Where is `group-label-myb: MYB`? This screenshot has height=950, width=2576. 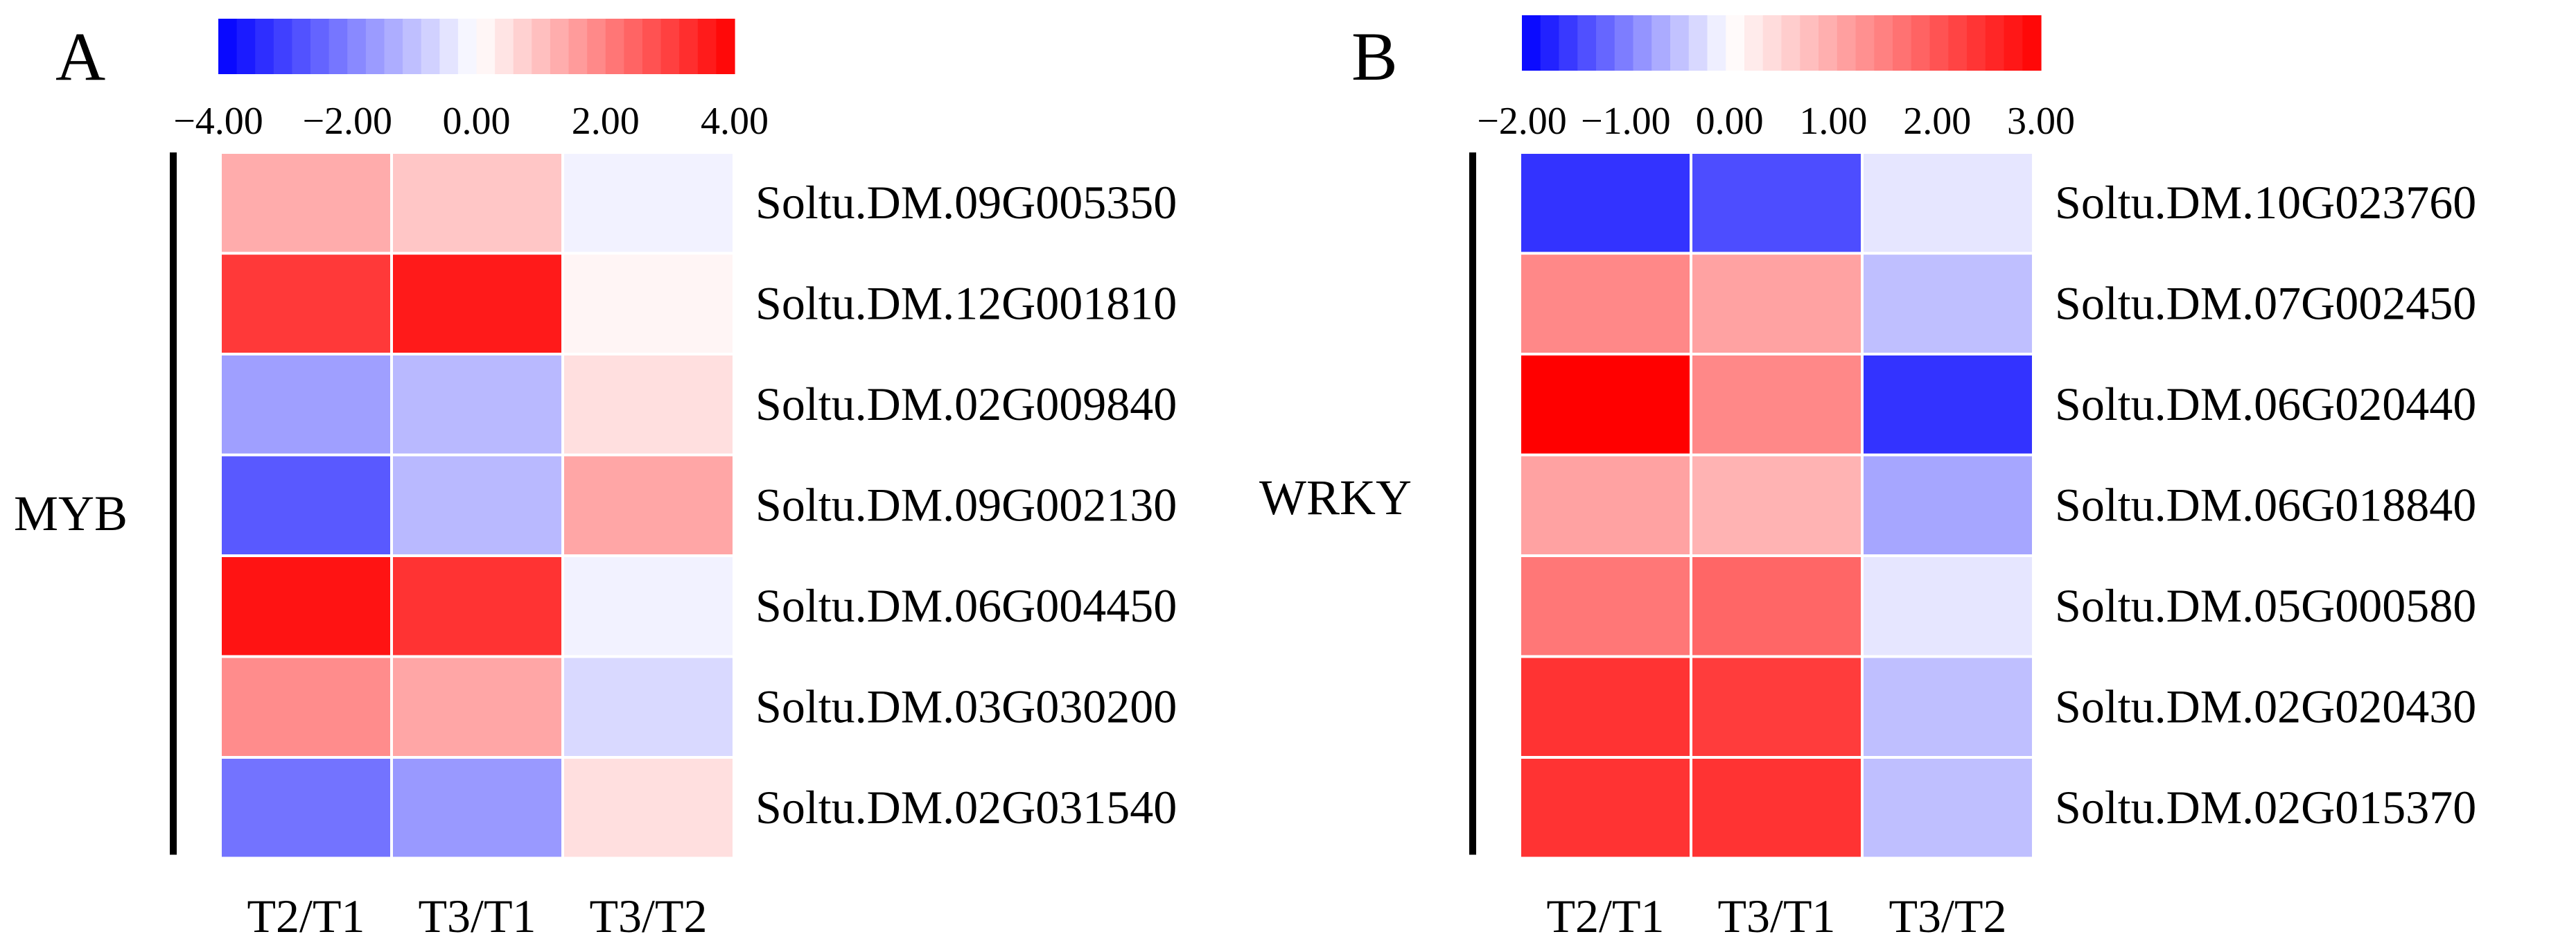
group-label-myb: MYB is located at coordinates (71, 514).